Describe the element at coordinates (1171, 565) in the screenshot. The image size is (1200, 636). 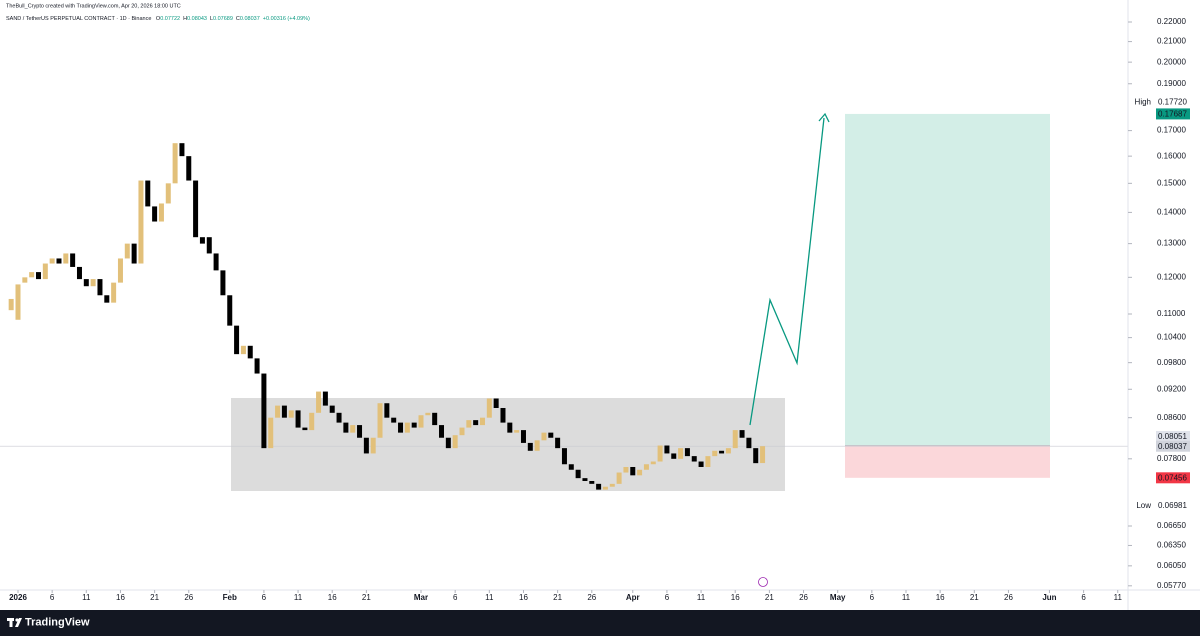
I see `y-tick-label: 0.06050` at that location.